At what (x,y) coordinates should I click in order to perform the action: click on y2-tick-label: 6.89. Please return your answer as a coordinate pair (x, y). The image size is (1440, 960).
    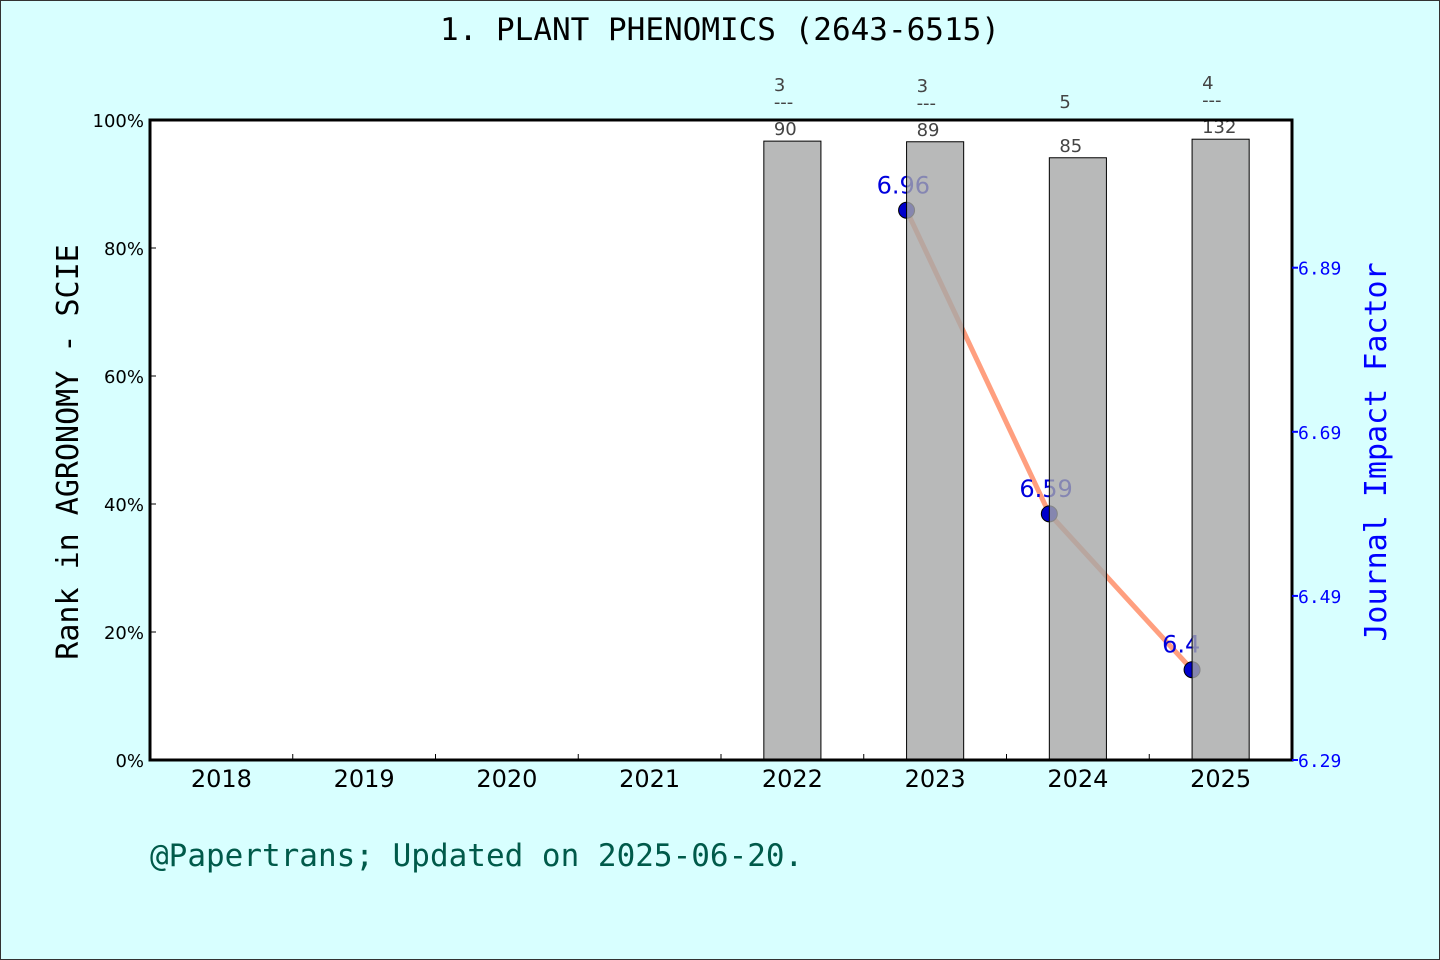
    Looking at the image, I should click on (1319, 269).